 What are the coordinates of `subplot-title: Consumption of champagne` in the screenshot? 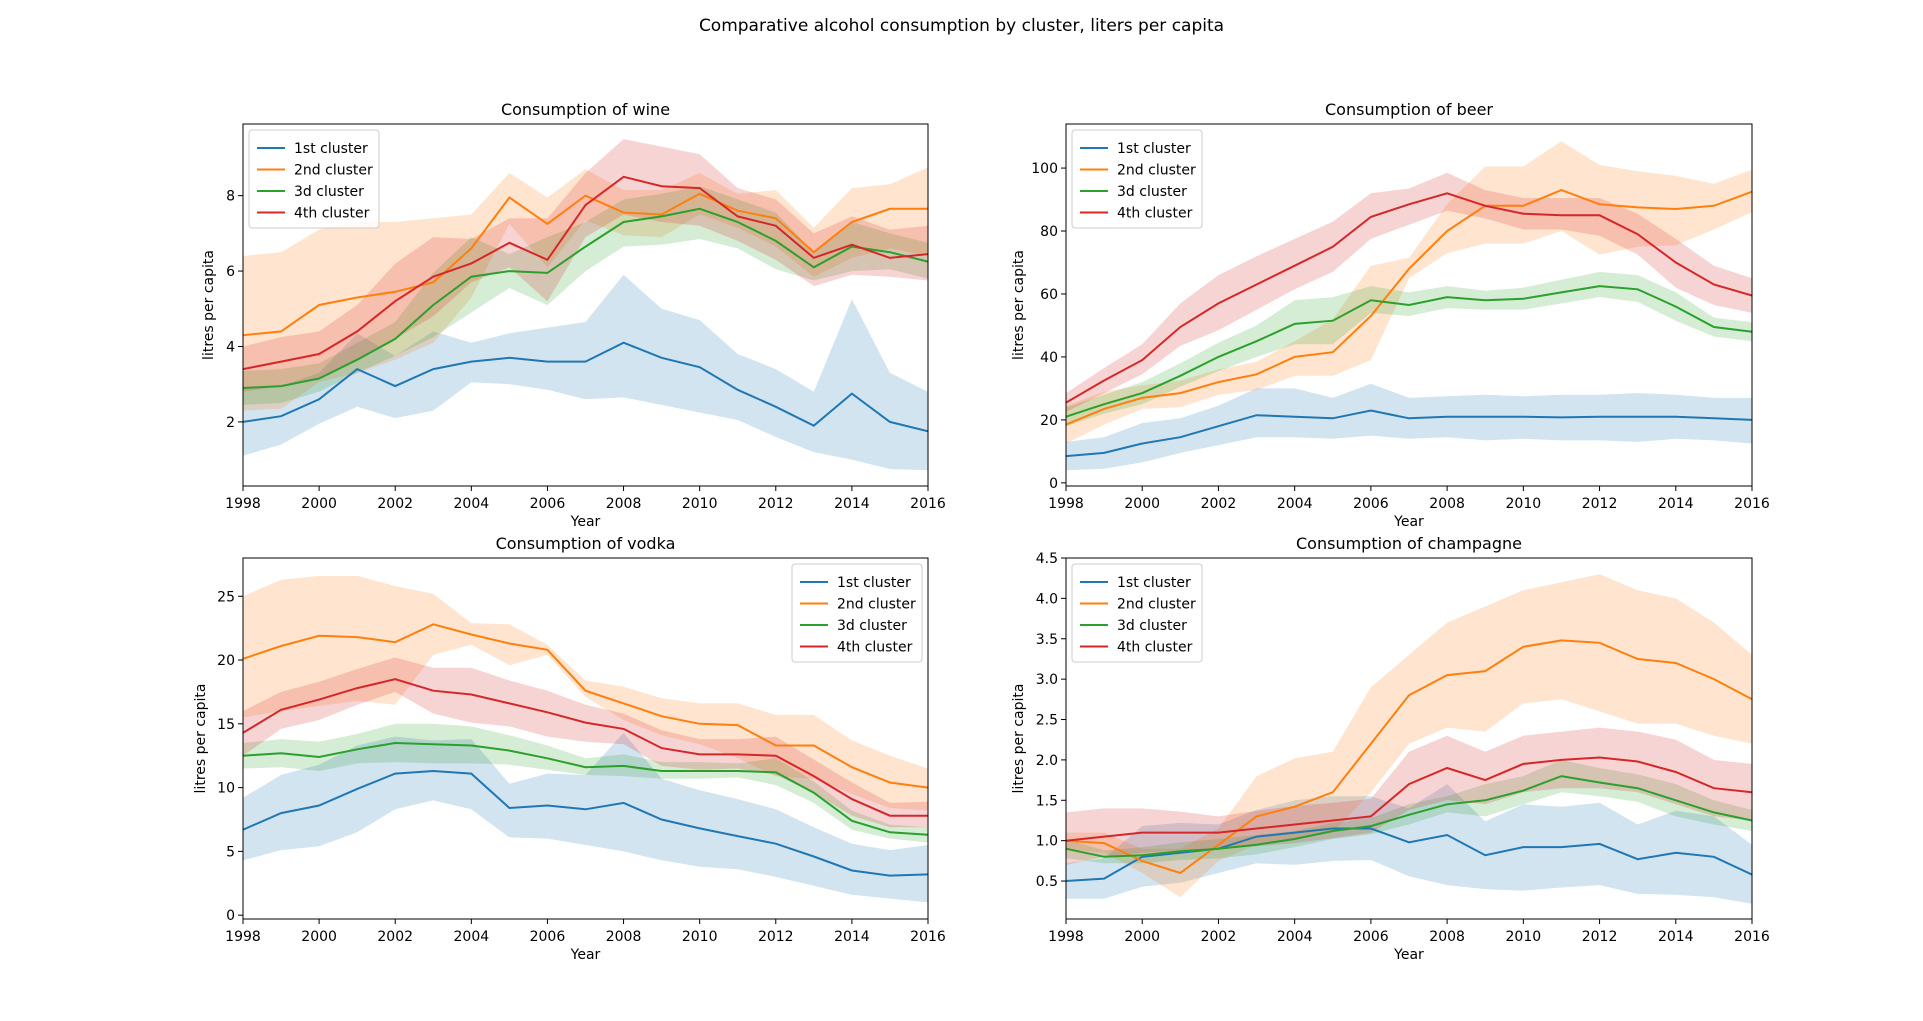 It's located at (1409, 543).